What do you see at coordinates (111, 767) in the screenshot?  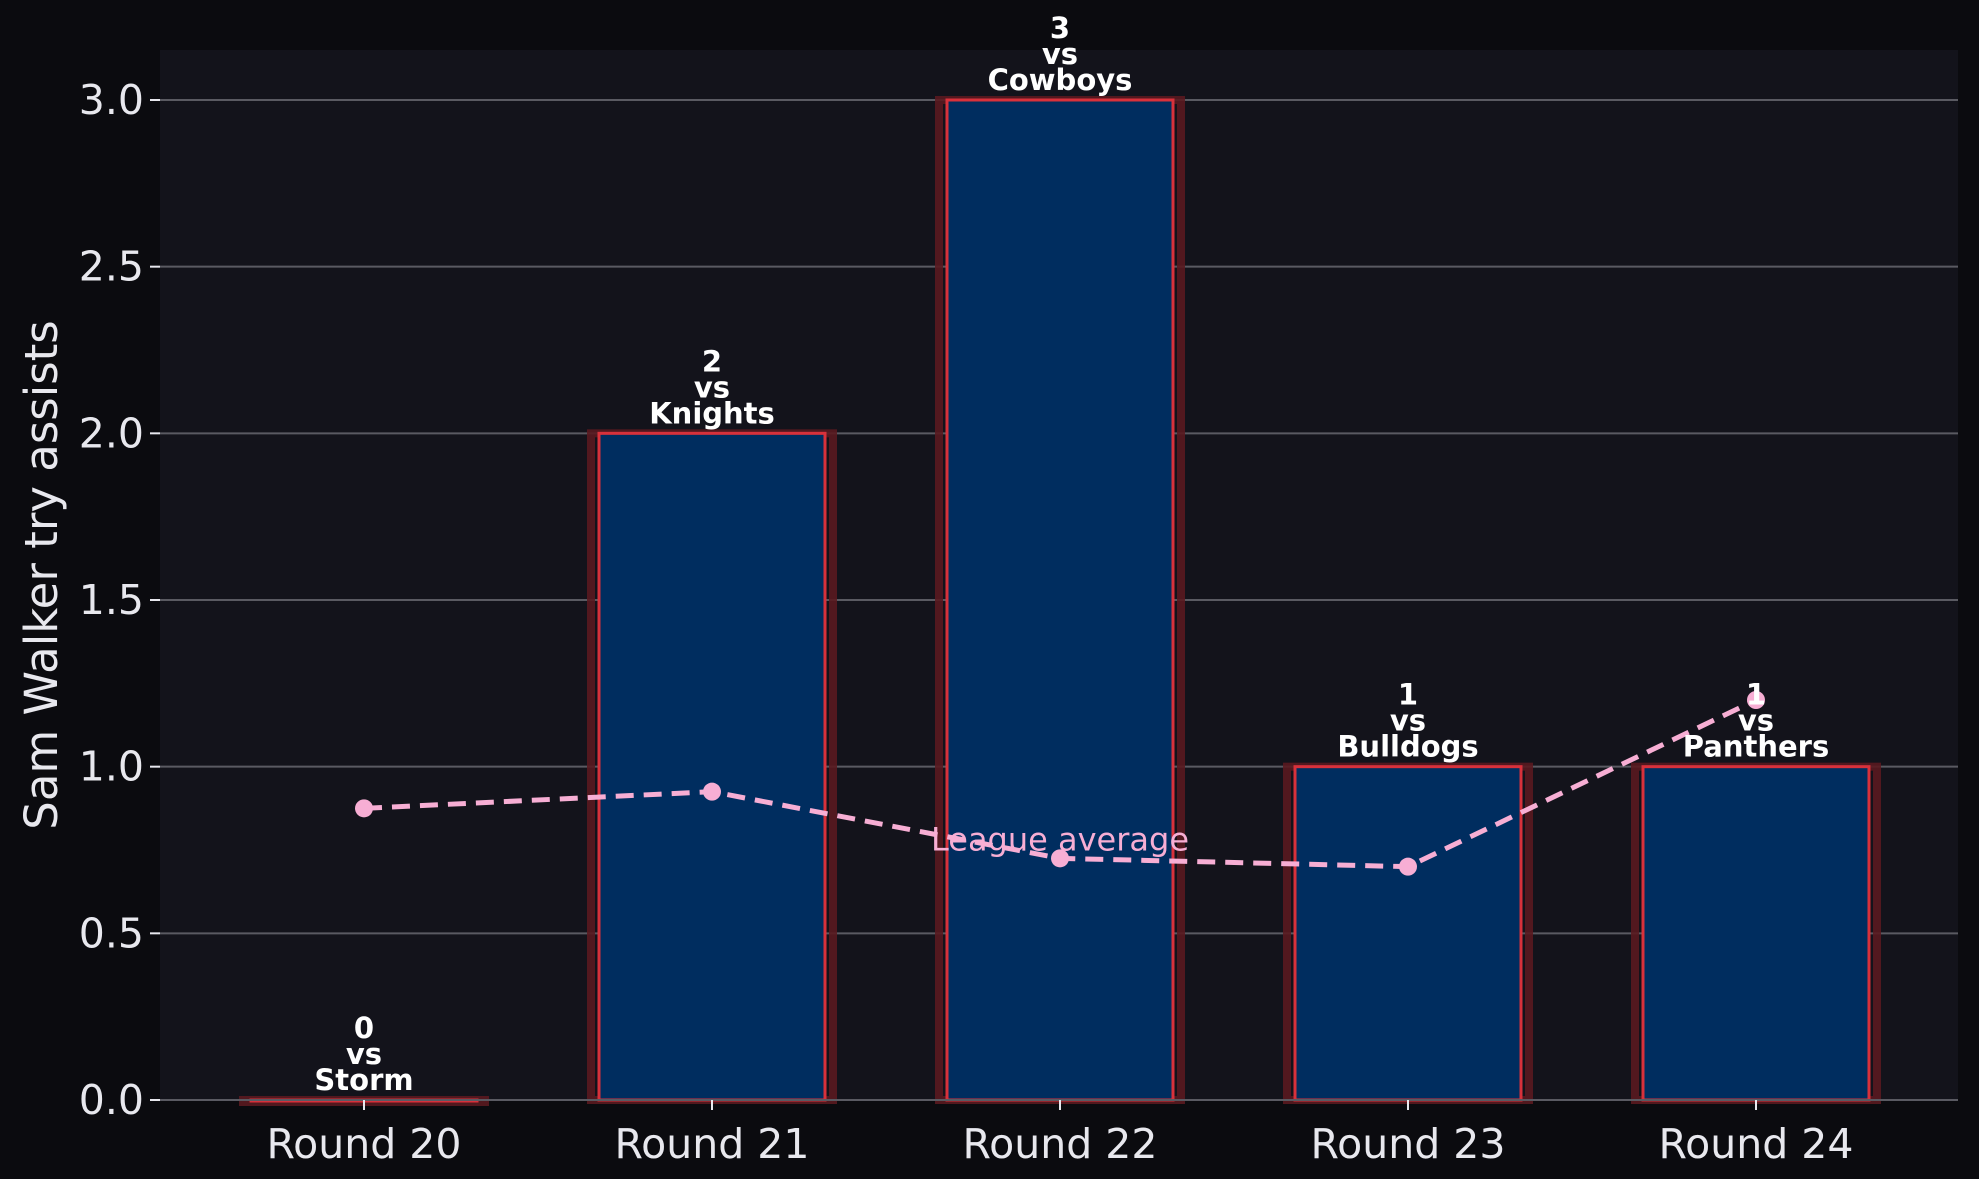 I see `y-tick-label: 1.0` at bounding box center [111, 767].